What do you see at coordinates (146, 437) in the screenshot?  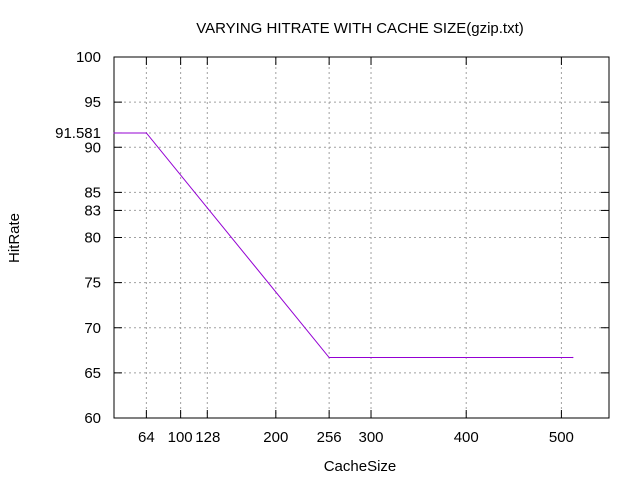 I see `x-tick-label: 64` at bounding box center [146, 437].